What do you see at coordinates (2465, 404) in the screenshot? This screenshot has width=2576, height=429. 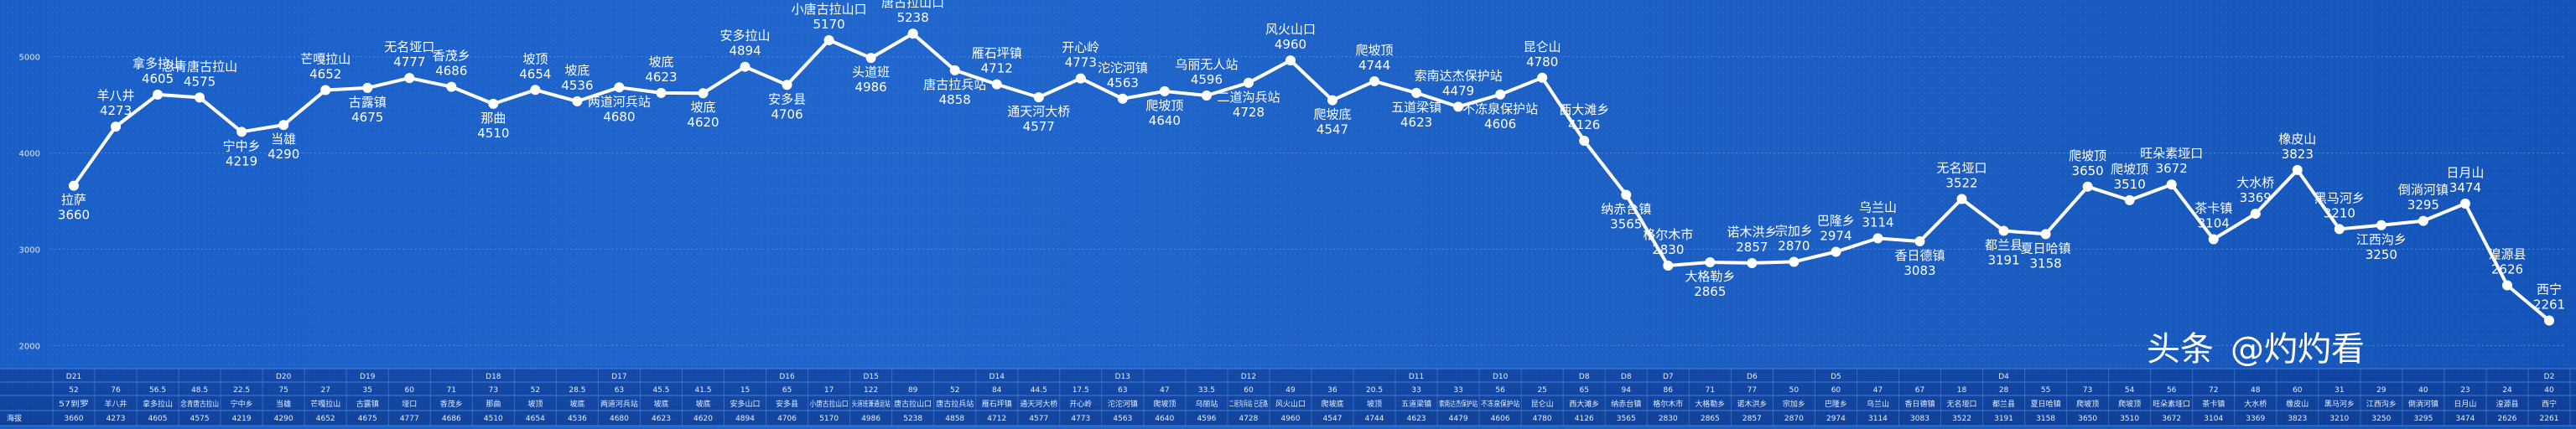 I see `table-place-cell: 日月山` at bounding box center [2465, 404].